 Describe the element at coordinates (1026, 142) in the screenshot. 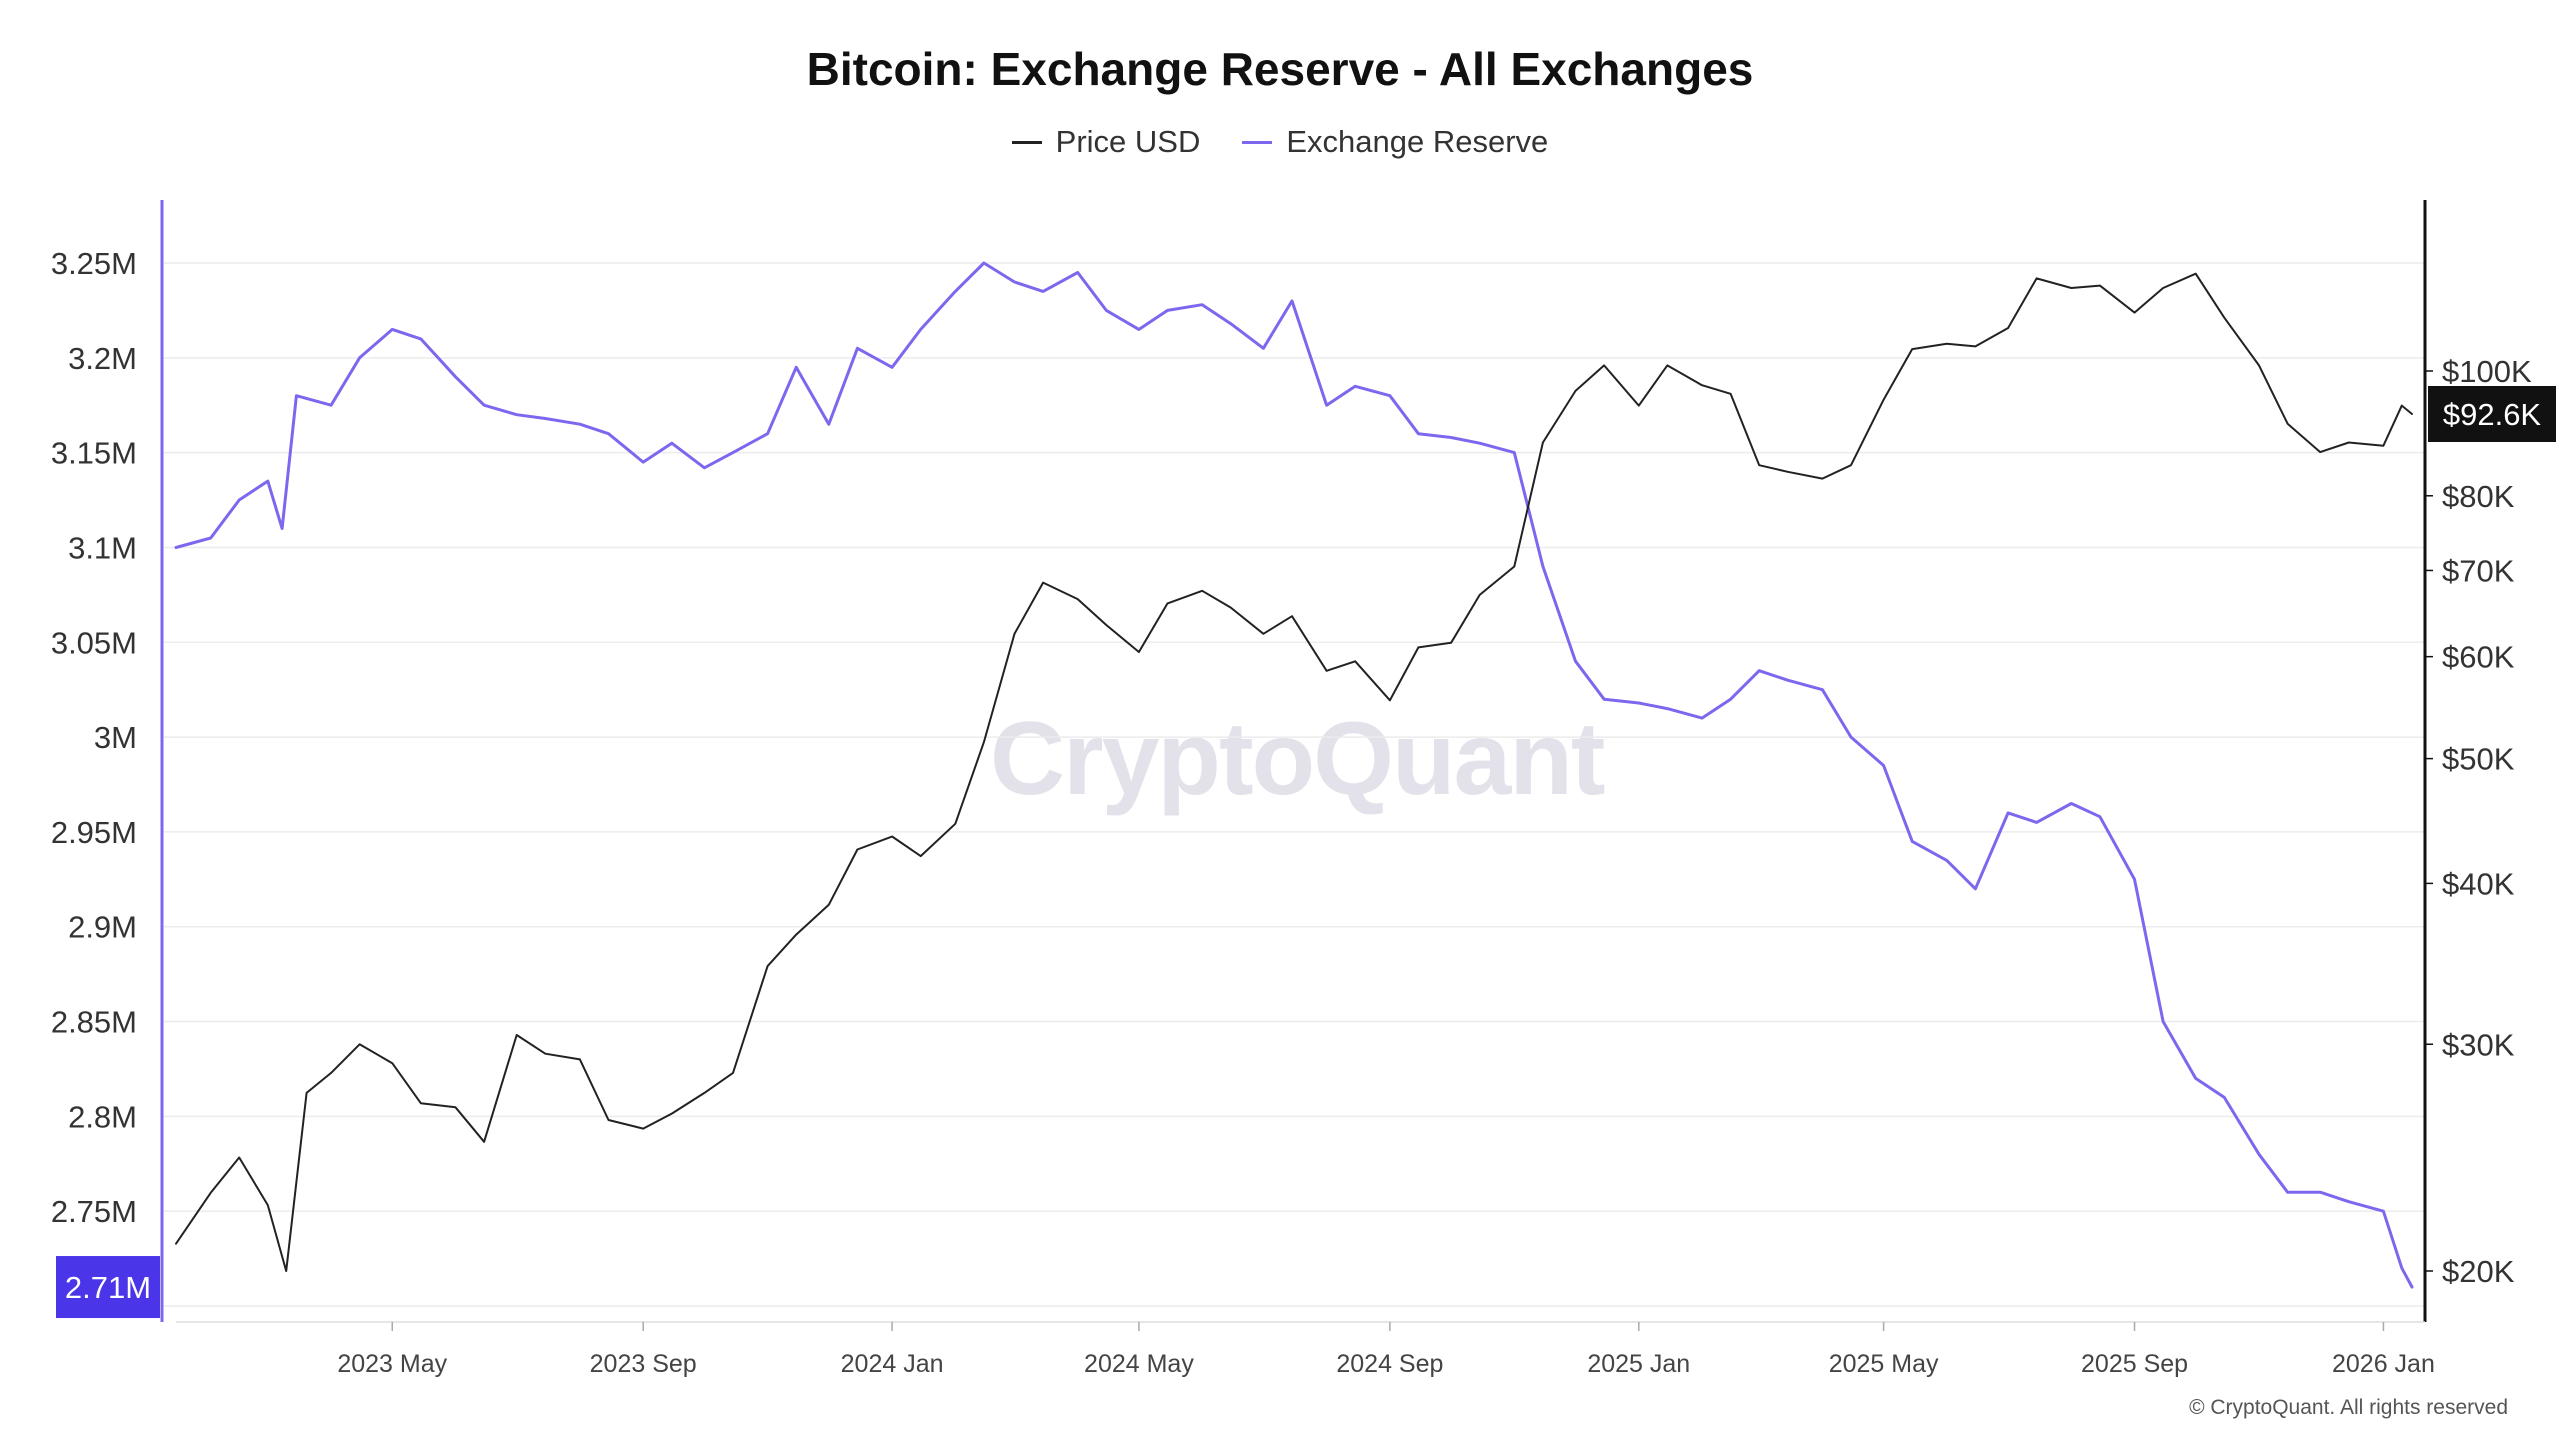

I see `legend-swatch-price` at that location.